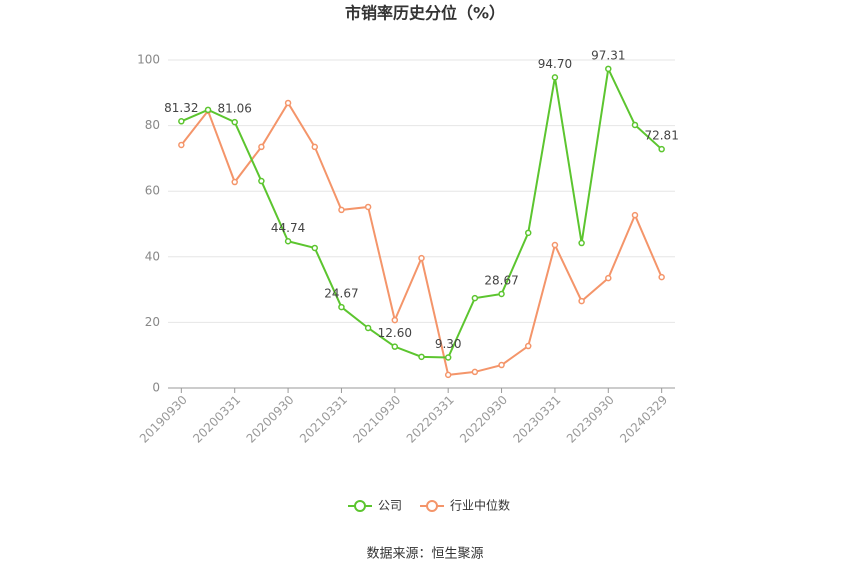 The height and width of the screenshot is (575, 850). Describe the element at coordinates (536, 419) in the screenshot. I see `x-tick-label: 20230331` at that location.